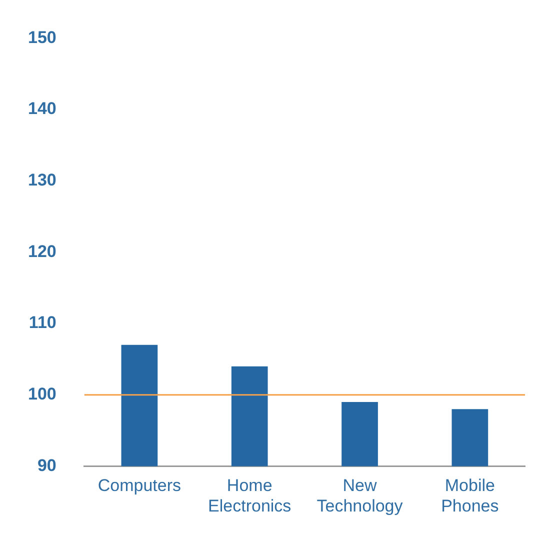 The height and width of the screenshot is (535, 537). Describe the element at coordinates (46, 465) in the screenshot. I see `y-tick-label: 90` at that location.